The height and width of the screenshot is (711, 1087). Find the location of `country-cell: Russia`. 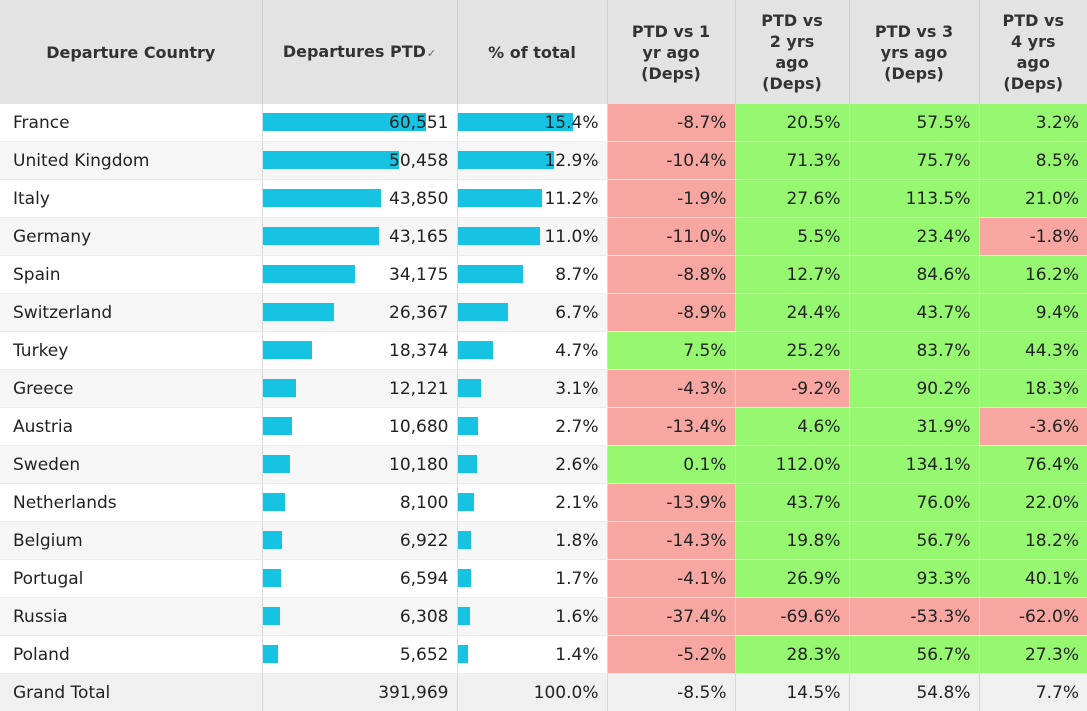

country-cell: Russia is located at coordinates (131, 617).